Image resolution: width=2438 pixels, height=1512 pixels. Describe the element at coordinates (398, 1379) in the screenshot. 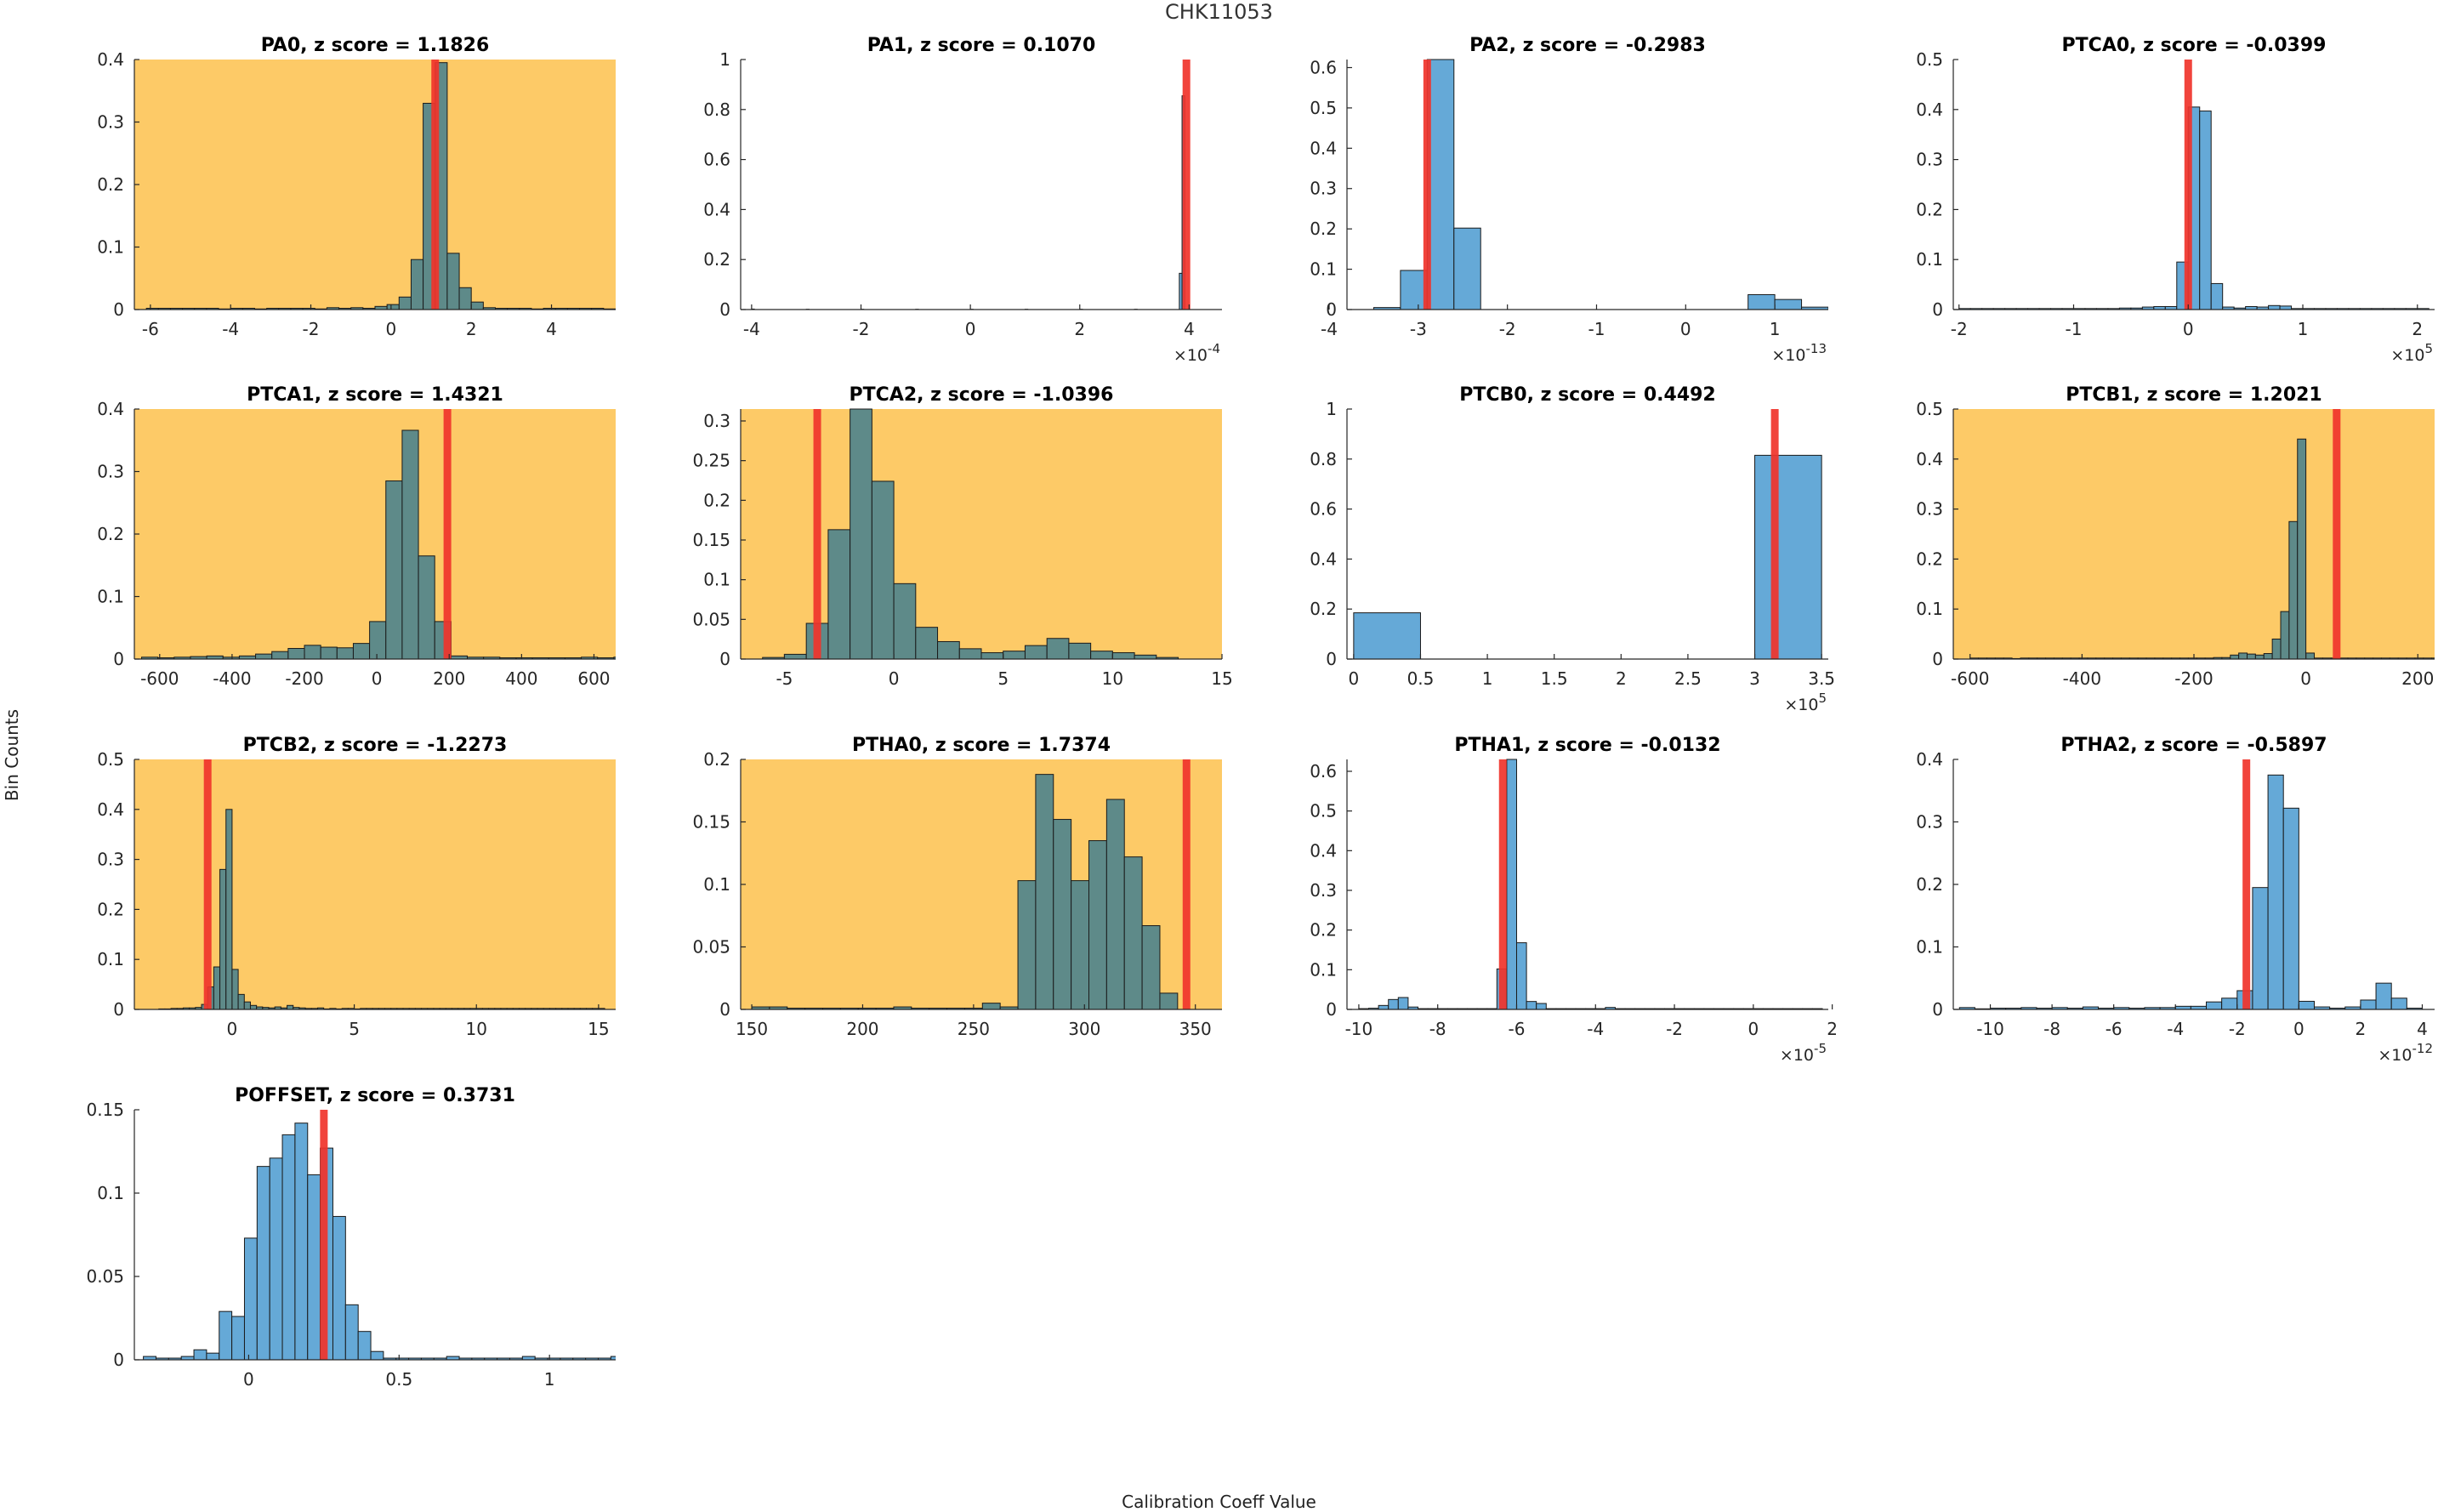

I see `x-tick-label: 0.5` at that location.